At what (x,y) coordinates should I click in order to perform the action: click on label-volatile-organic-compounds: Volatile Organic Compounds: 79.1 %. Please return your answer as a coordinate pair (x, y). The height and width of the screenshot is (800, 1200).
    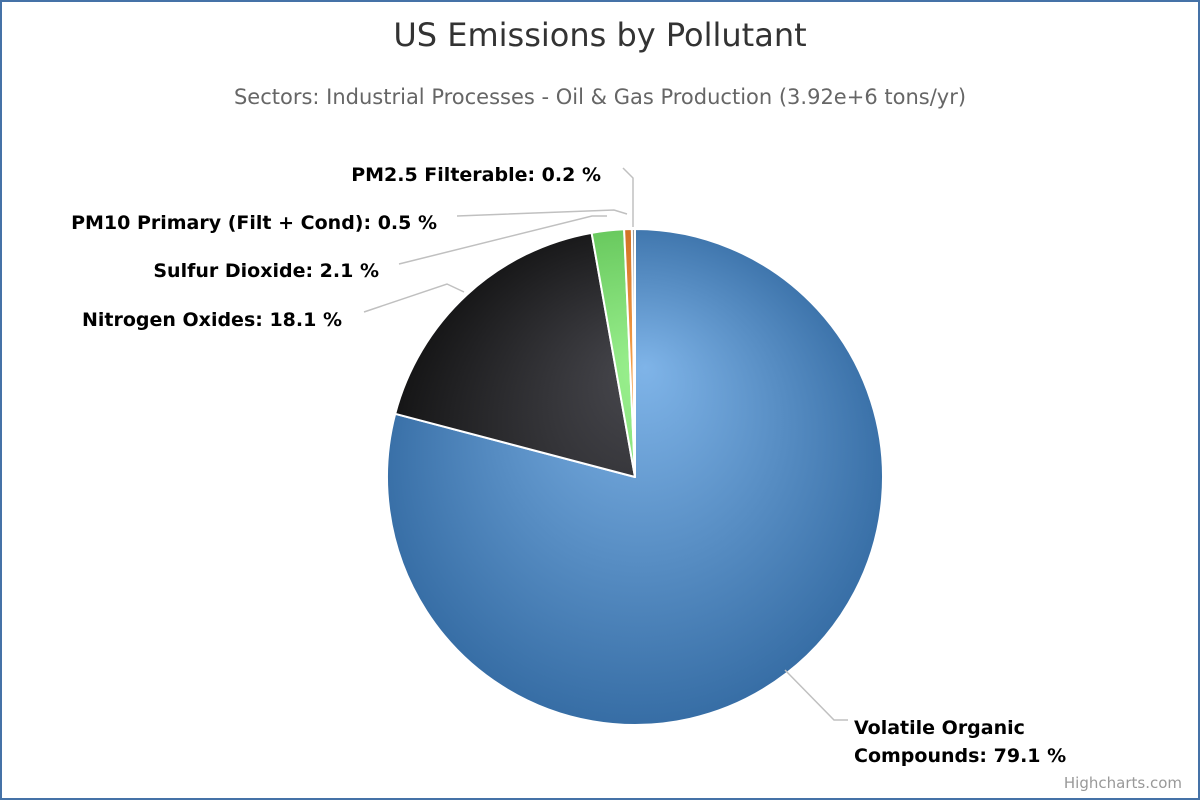
    Looking at the image, I should click on (960, 742).